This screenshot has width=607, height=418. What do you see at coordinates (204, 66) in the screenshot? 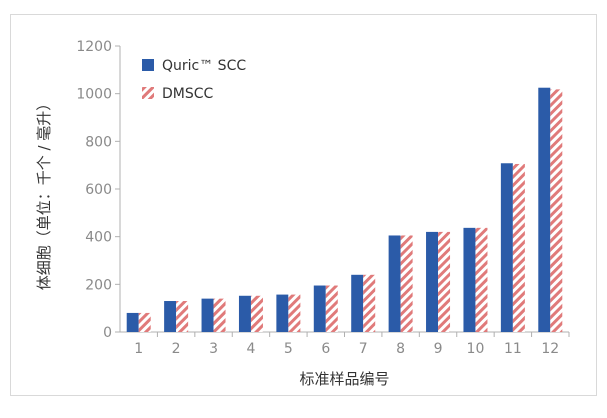
I see `legend-label-quric: Quric™ SCC` at bounding box center [204, 66].